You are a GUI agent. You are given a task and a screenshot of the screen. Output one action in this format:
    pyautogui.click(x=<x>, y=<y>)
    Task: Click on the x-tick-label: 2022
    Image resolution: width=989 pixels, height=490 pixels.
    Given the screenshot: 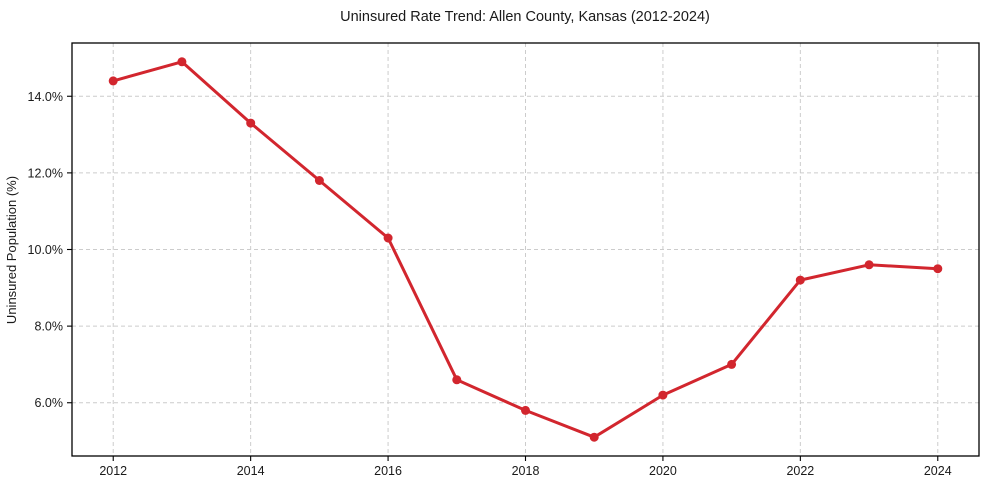 What is the action you would take?
    pyautogui.click(x=800, y=471)
    